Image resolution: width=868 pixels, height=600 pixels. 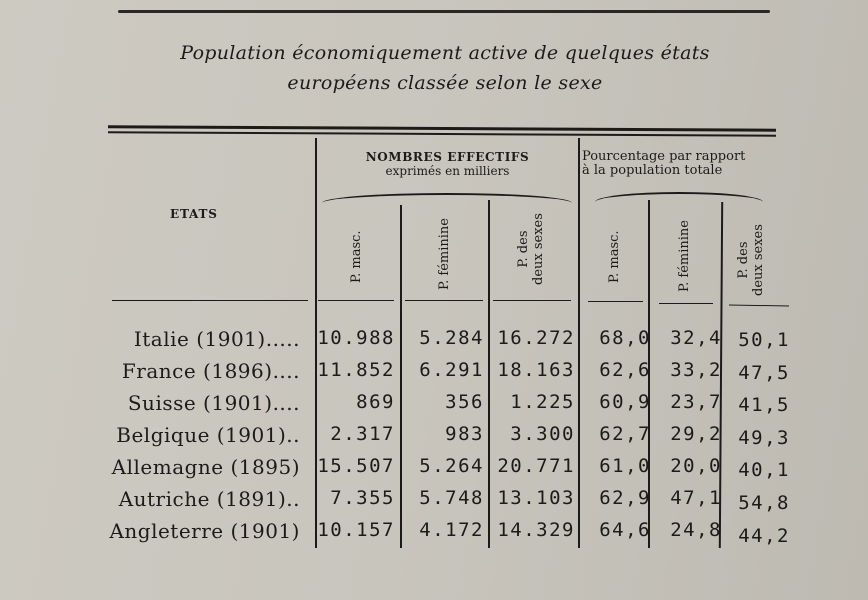 What do you see at coordinates (696, 498) in the screenshot?
I see `table-cell: 47,1` at bounding box center [696, 498].